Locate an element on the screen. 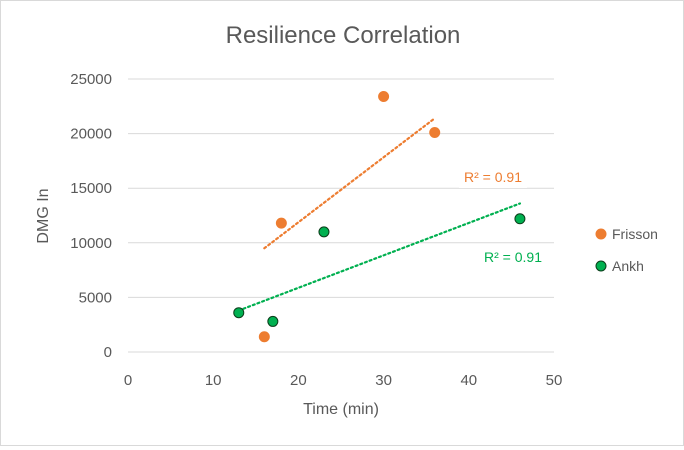 Image resolution: width=684 pixels, height=450 pixels. x-tick-label: 0 is located at coordinates (128, 380).